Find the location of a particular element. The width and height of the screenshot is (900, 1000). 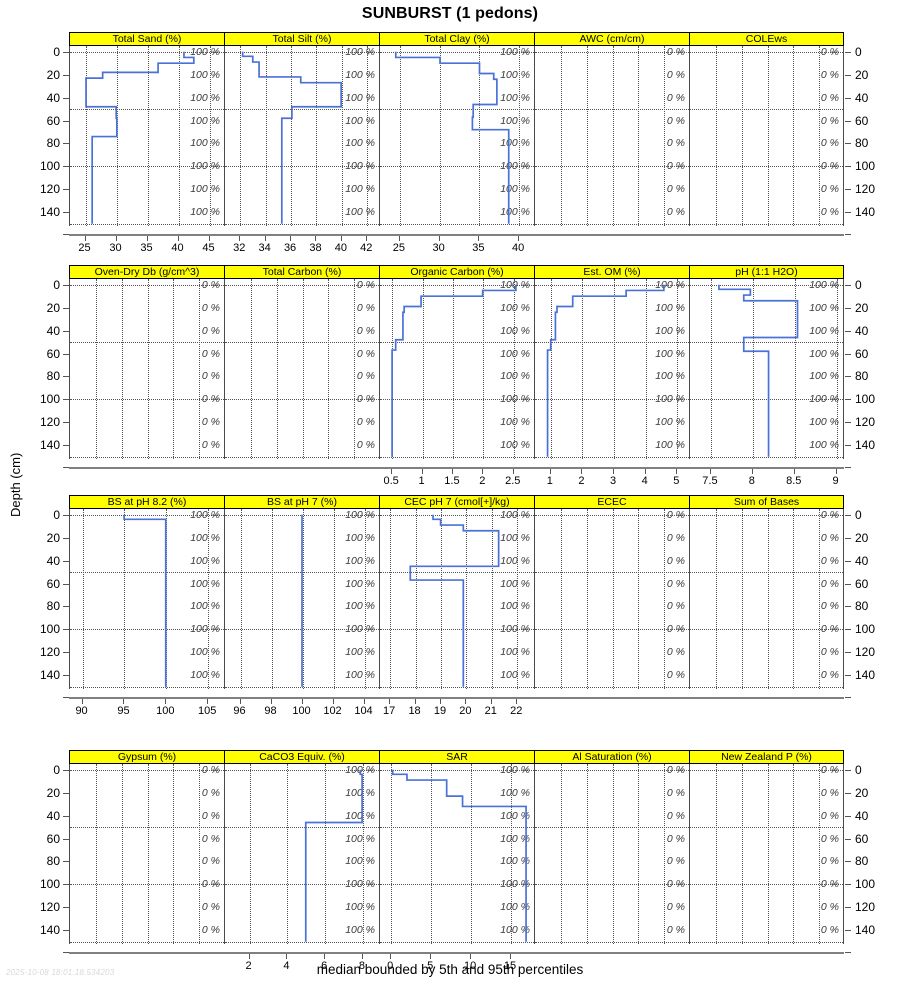

x-tick-label: 1 is located at coordinates (421, 481).